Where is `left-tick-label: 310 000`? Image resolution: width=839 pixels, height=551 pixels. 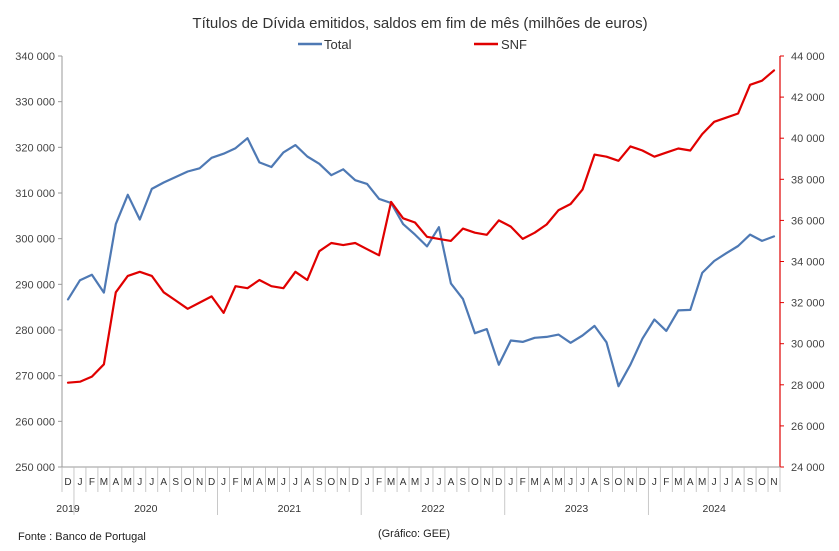
left-tick-label: 310 000 is located at coordinates (35, 194).